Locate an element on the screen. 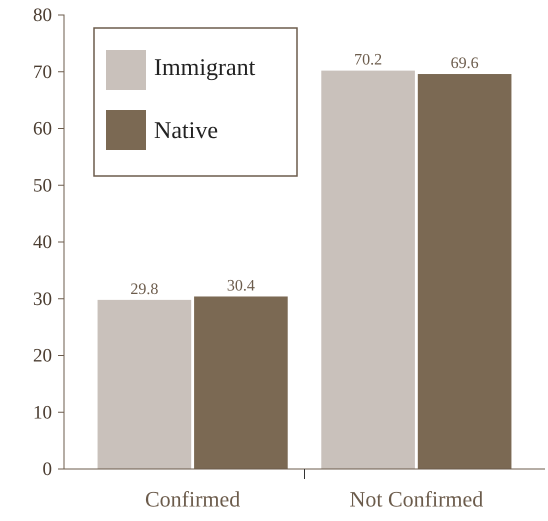  y-tick-label: 50 is located at coordinates (42, 185).